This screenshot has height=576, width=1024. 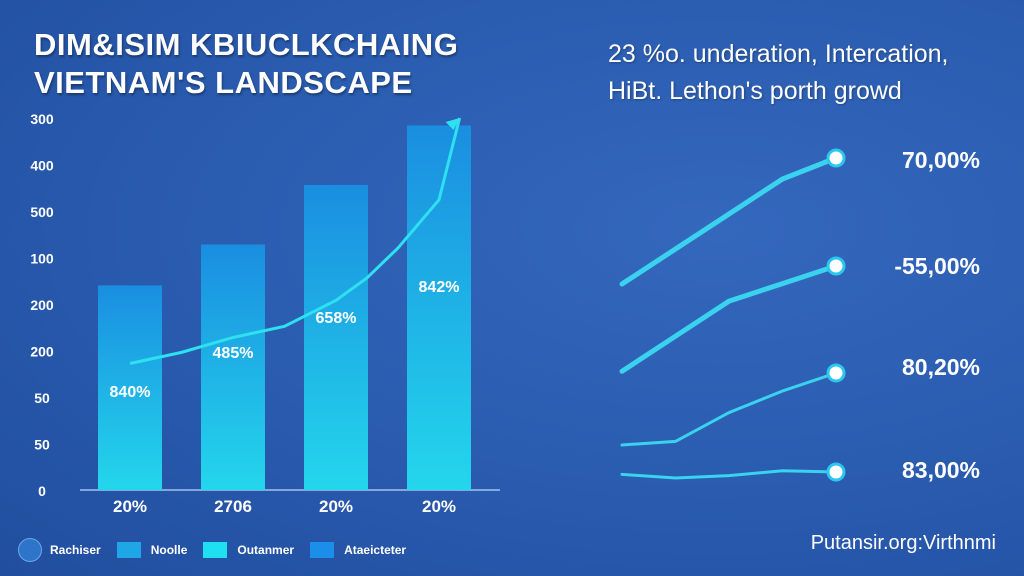 I want to click on y-tick-label: 0, so click(x=42, y=491).